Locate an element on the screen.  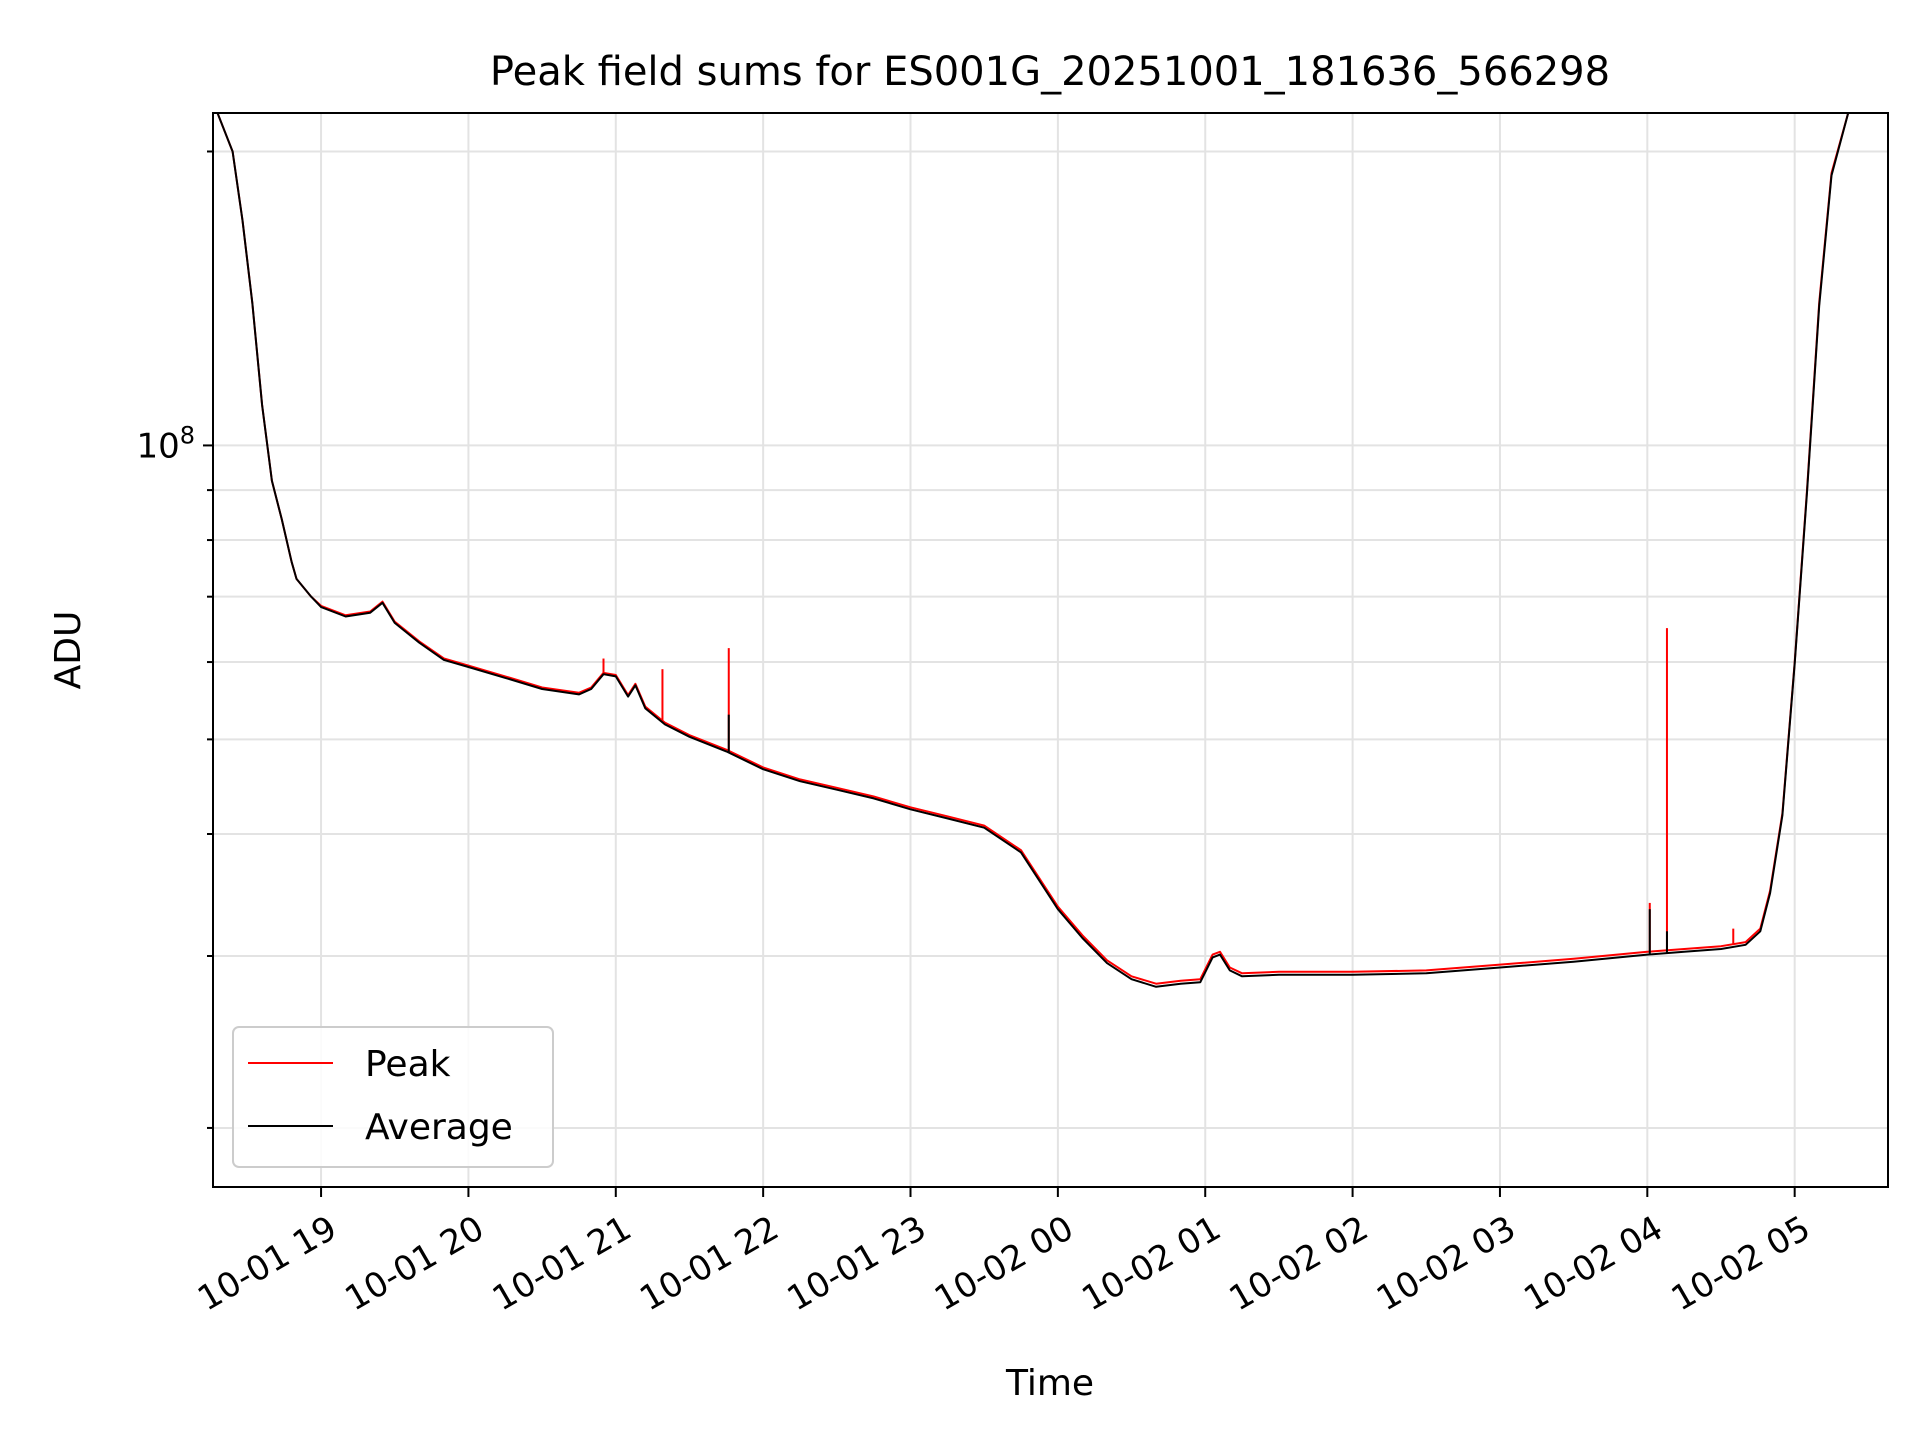
x-tick-label: 10-02 00 is located at coordinates (1004, 1263).